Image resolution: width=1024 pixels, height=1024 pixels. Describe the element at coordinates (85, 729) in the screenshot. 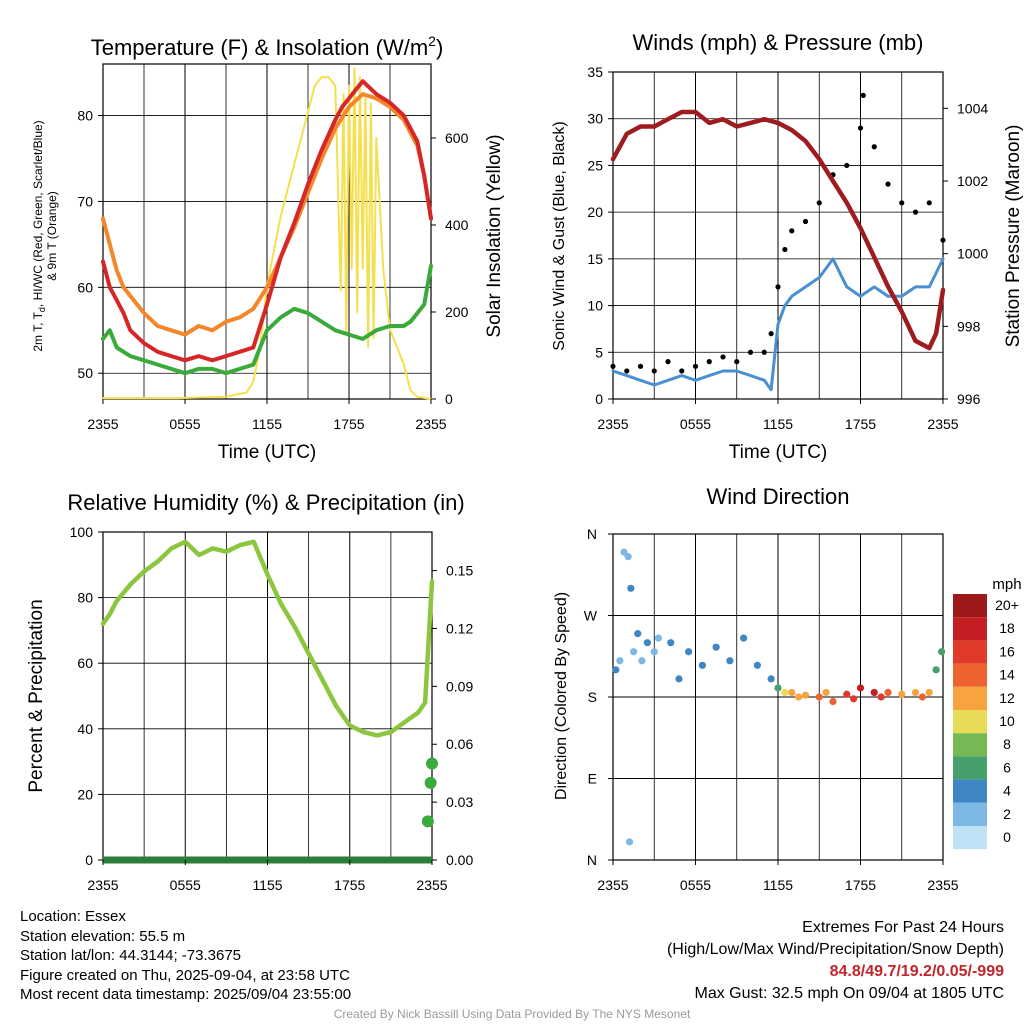

I see `y-tick-label: 40` at that location.